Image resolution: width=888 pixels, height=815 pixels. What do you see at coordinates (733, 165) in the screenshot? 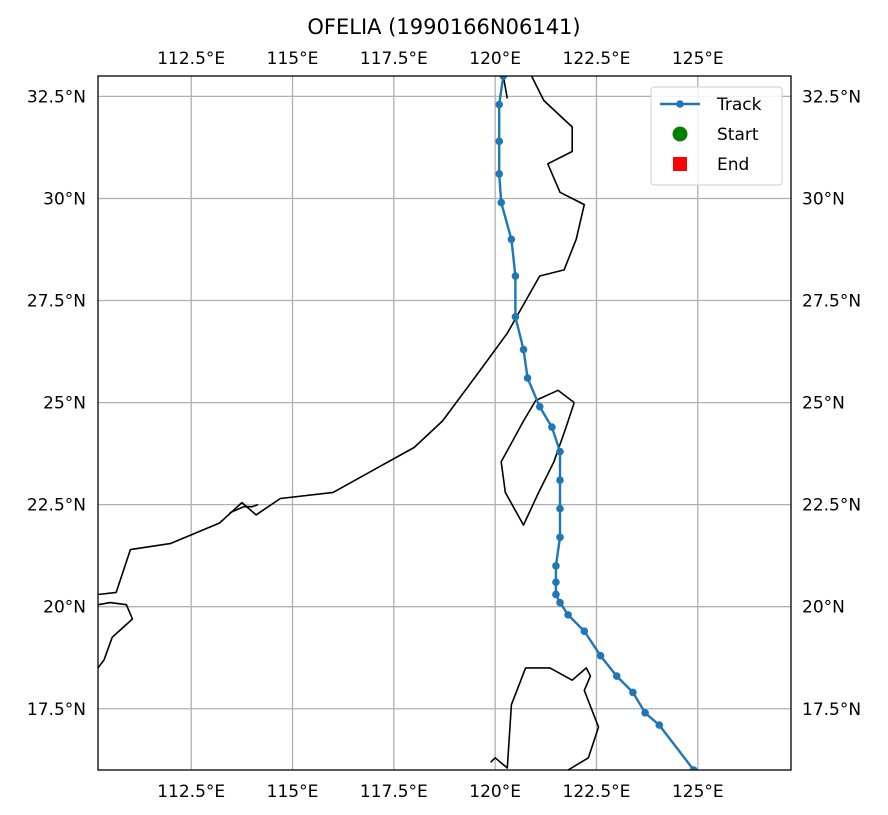
I see `legend-label: End` at bounding box center [733, 165].